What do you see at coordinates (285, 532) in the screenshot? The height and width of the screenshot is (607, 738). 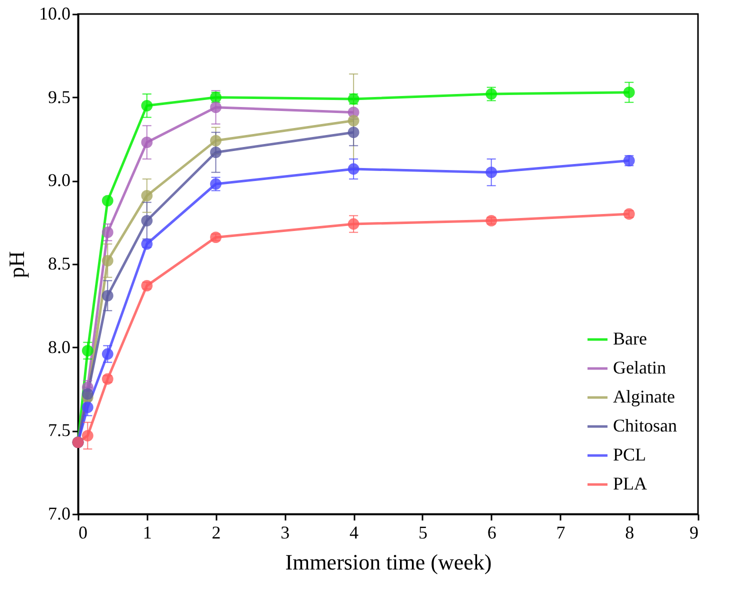 I see `x-tick-label: 3` at bounding box center [285, 532].